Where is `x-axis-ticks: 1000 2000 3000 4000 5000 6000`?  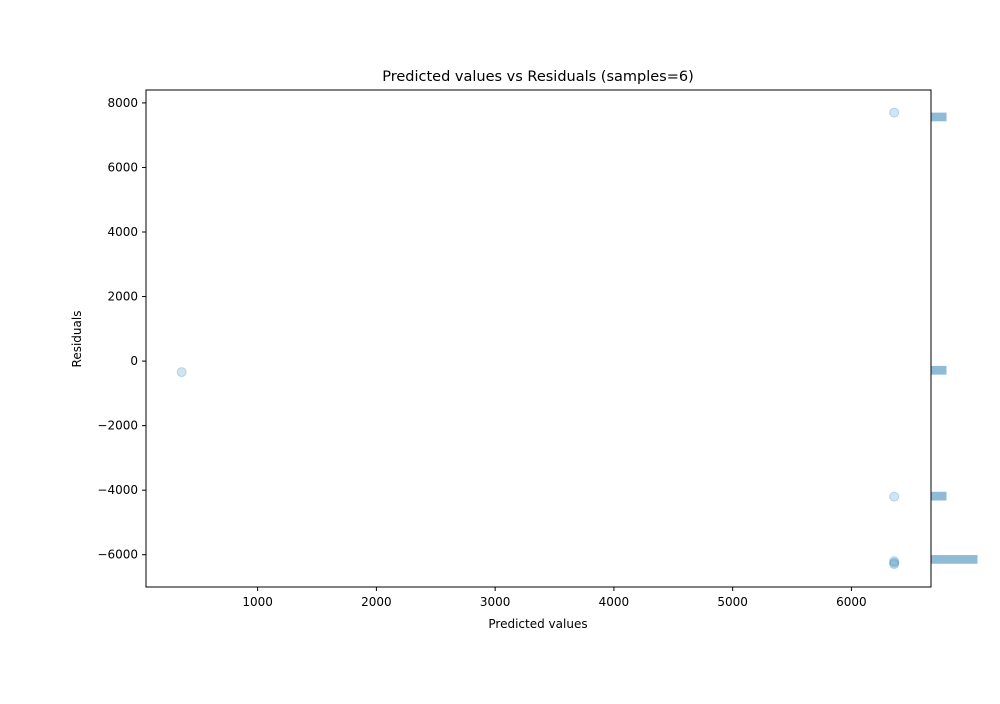 x-axis-ticks: 1000 2000 3000 4000 5000 6000 is located at coordinates (554, 598).